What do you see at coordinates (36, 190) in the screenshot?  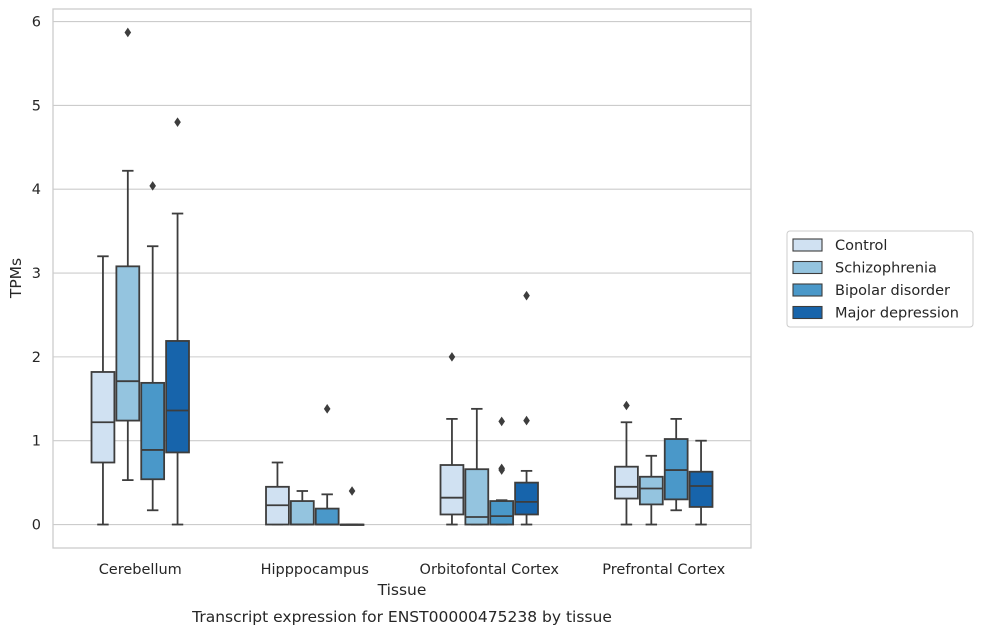 I see `y-tick-label: 4` at bounding box center [36, 190].